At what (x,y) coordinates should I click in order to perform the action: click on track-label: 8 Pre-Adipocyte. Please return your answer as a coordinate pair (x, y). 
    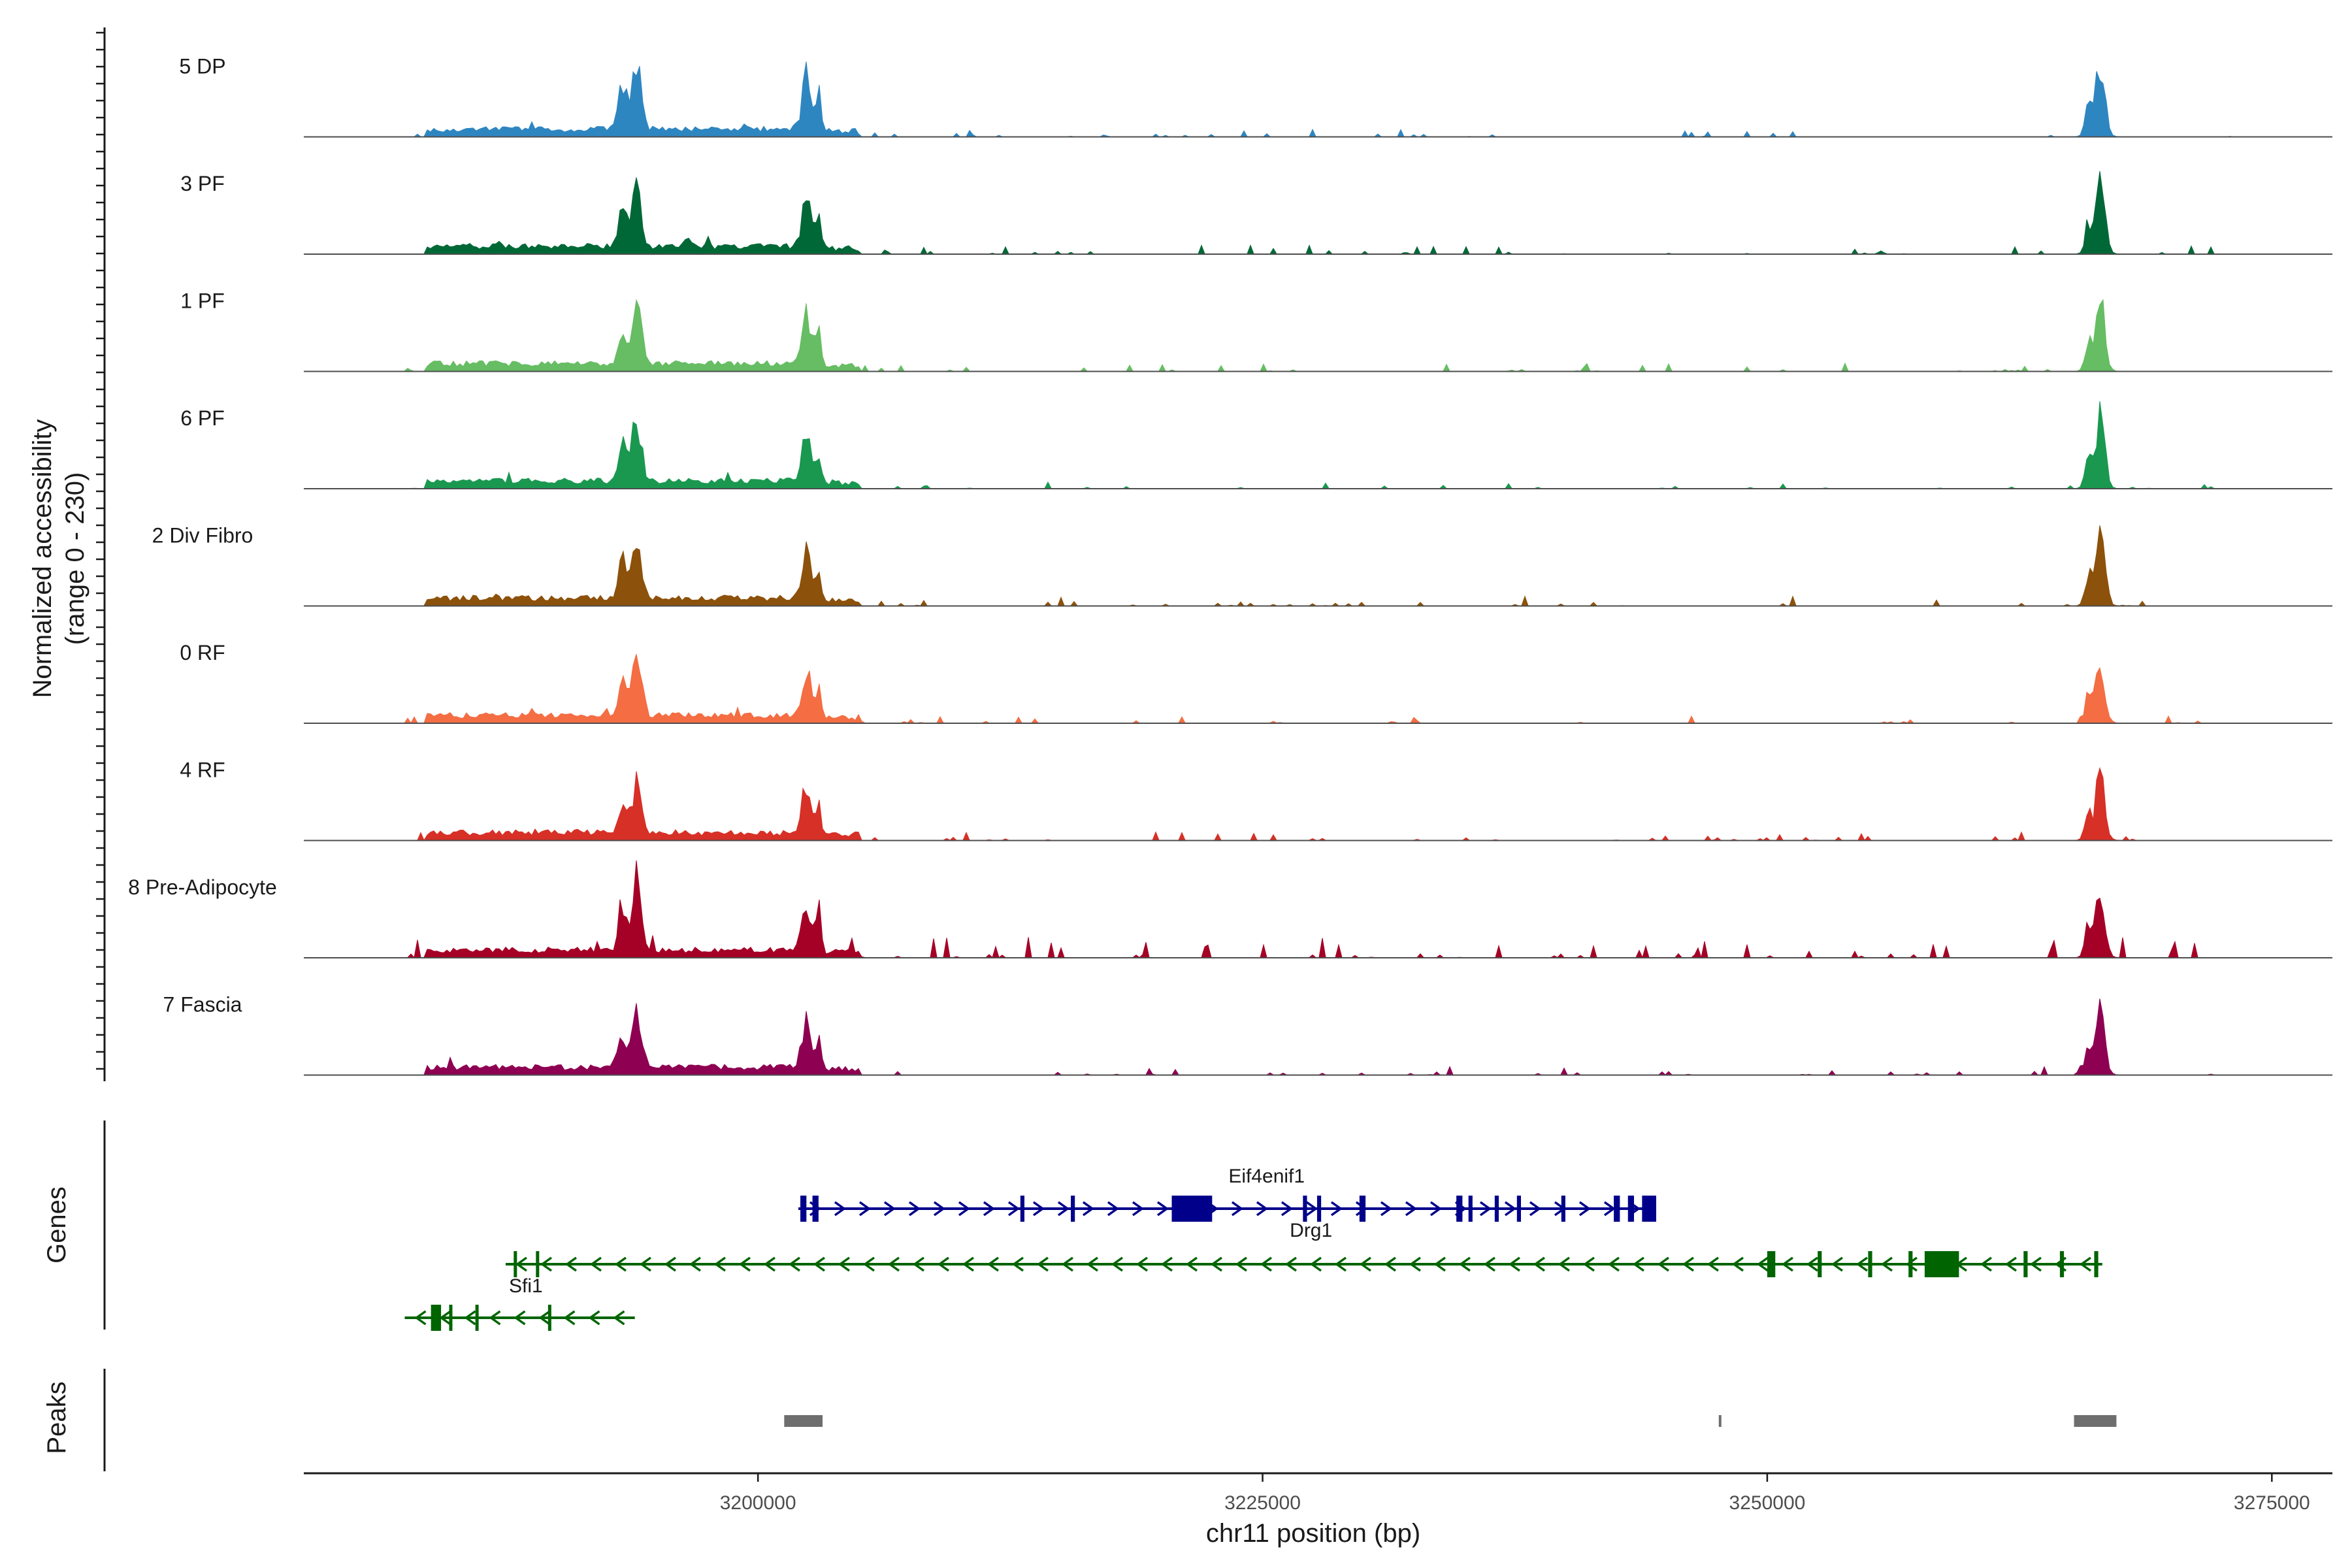
    Looking at the image, I should click on (202, 887).